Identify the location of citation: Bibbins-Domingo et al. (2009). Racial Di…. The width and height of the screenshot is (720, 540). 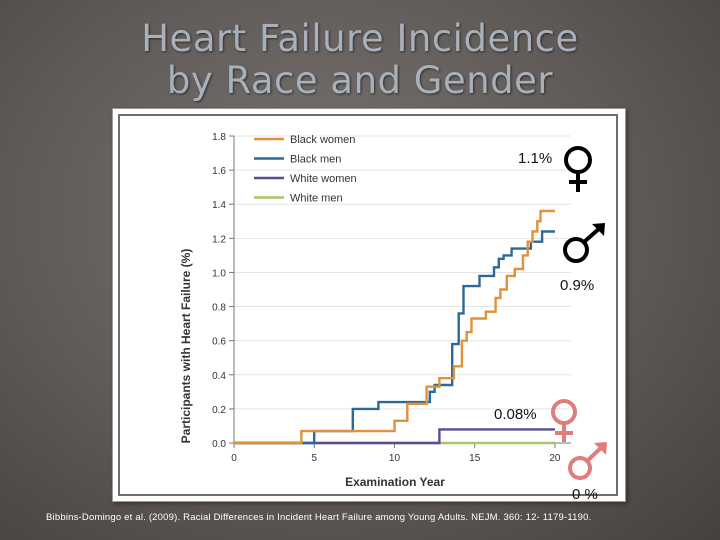
(319, 517).